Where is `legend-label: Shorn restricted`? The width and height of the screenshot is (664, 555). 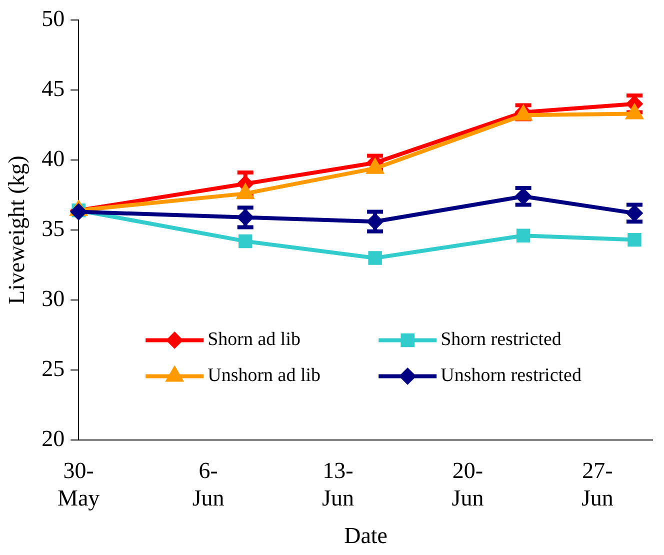 legend-label: Shorn restricted is located at coordinates (501, 339).